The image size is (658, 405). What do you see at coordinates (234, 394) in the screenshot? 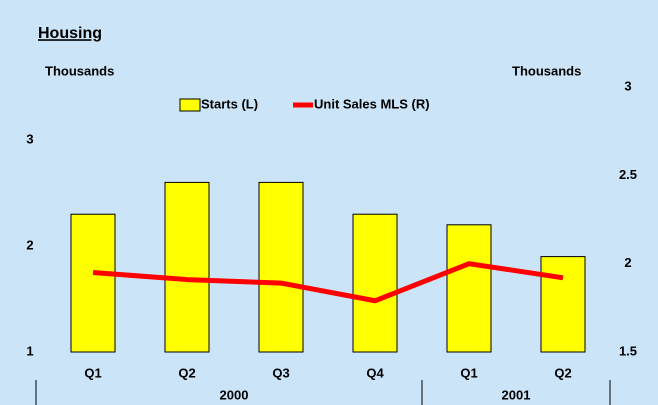
I see `group-label: 2000` at bounding box center [234, 394].